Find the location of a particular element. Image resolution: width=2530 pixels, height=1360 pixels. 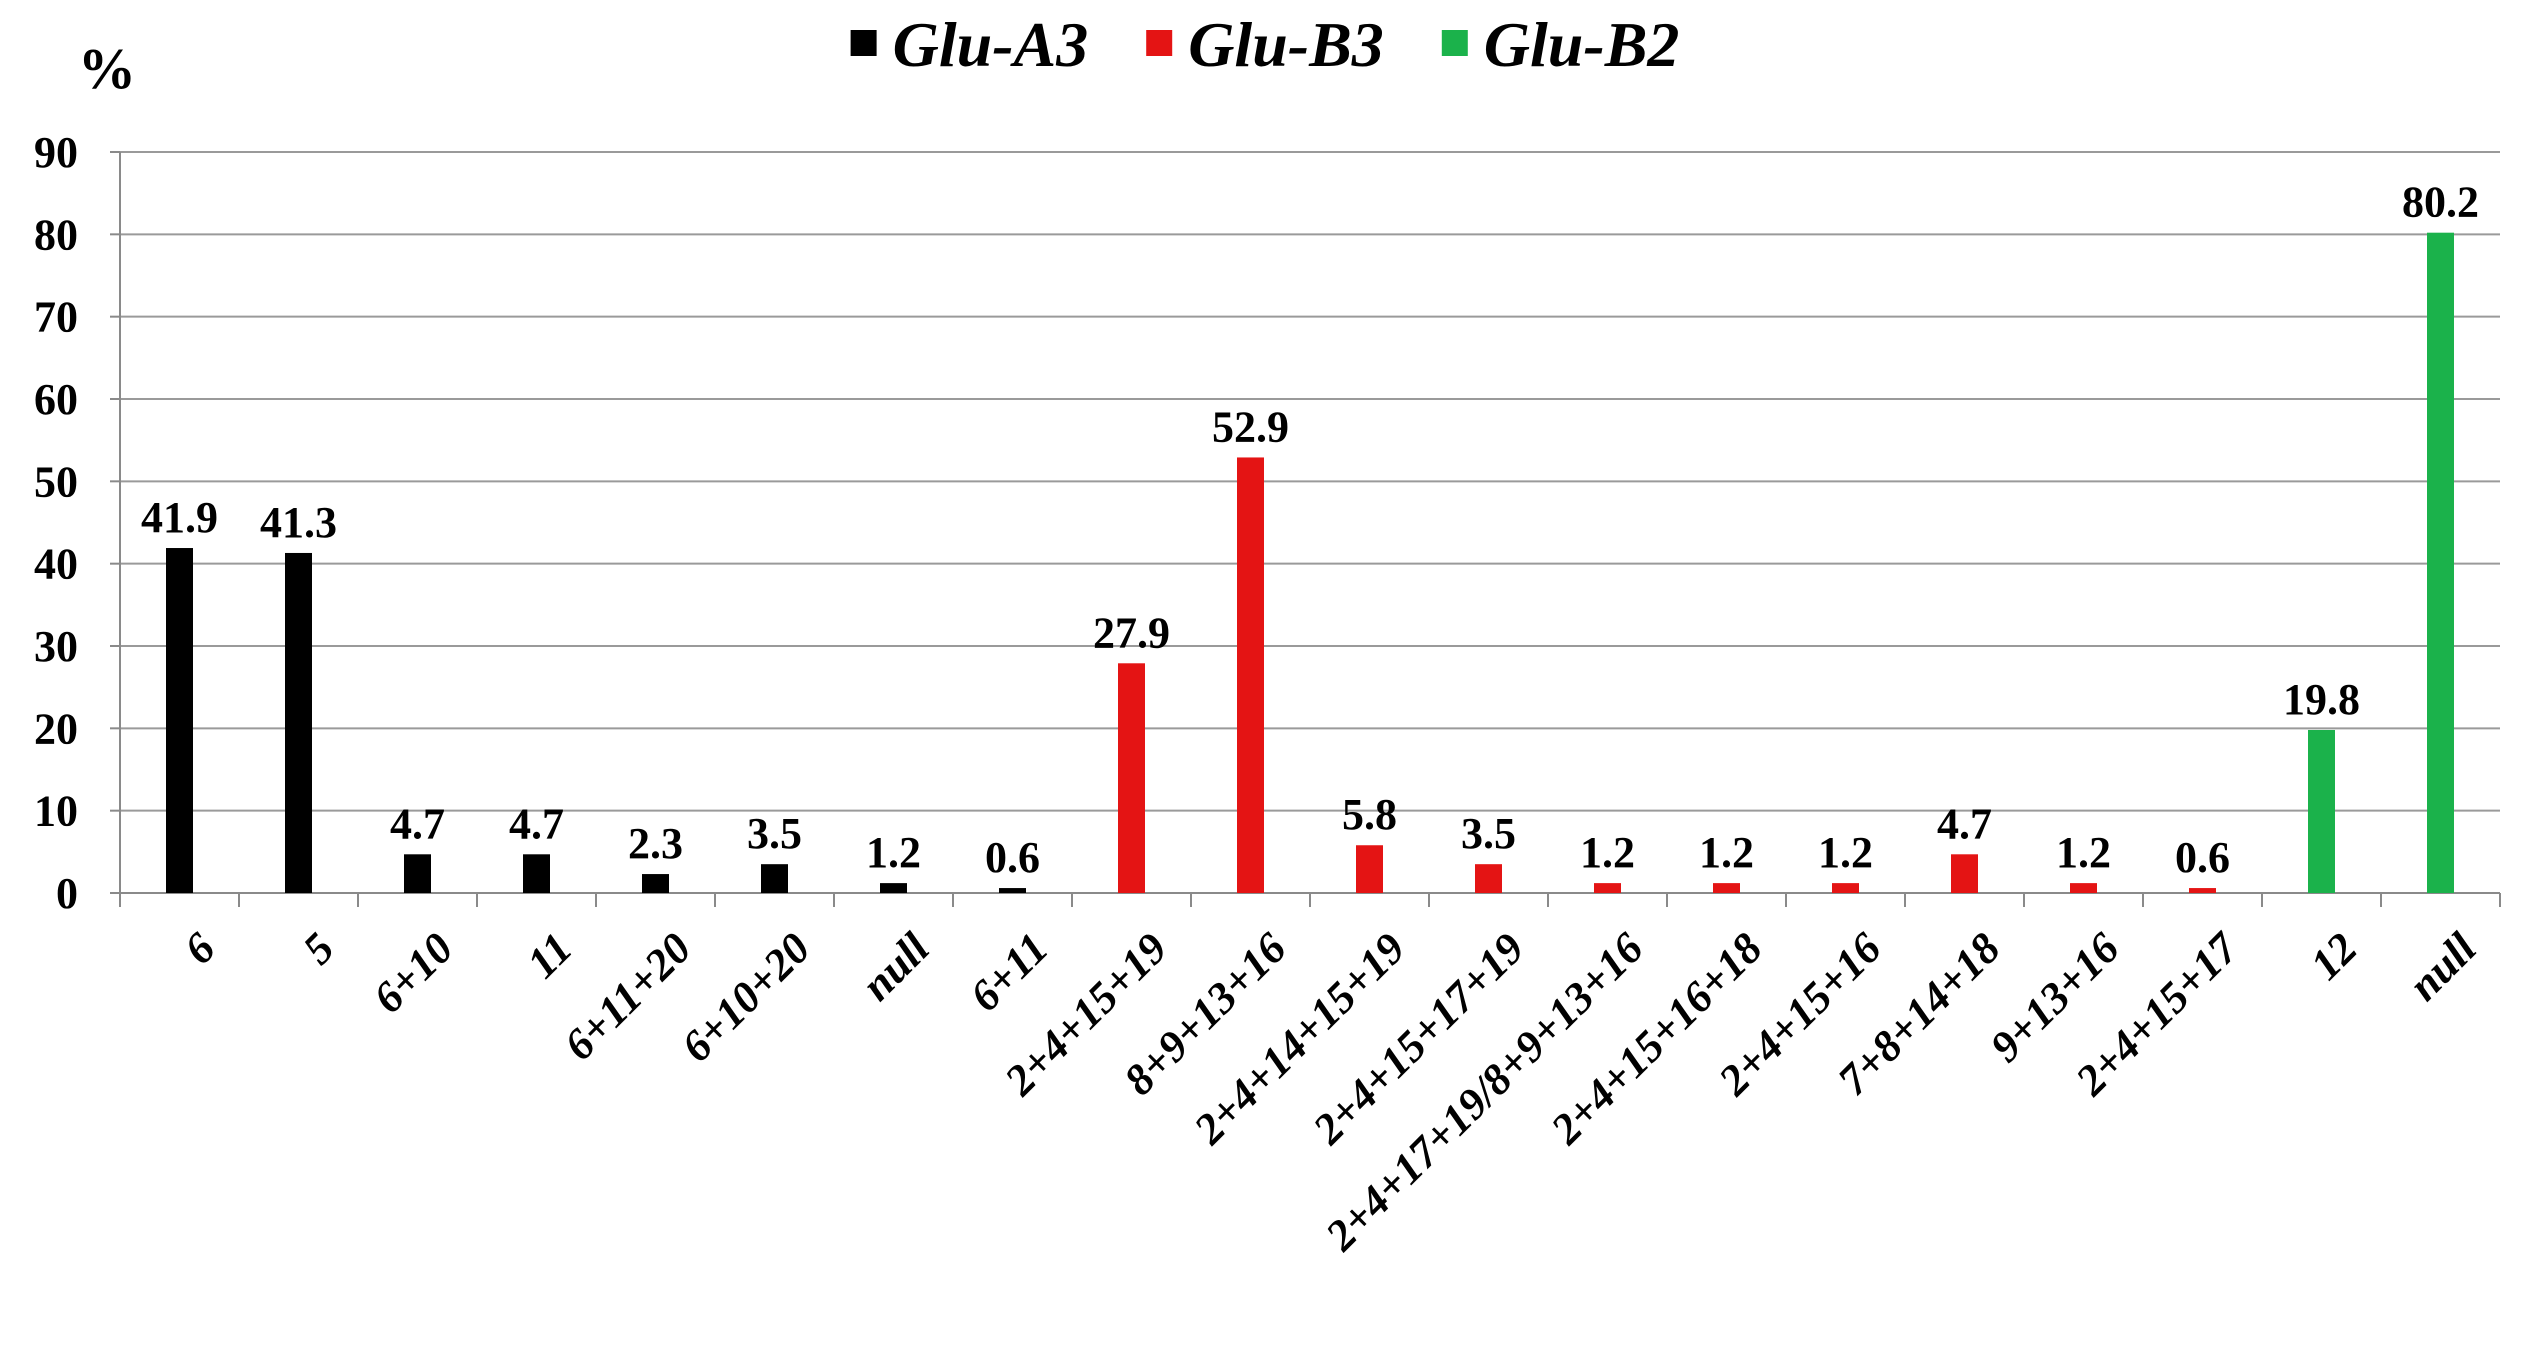

data-label: 27.9 is located at coordinates (1131, 632).